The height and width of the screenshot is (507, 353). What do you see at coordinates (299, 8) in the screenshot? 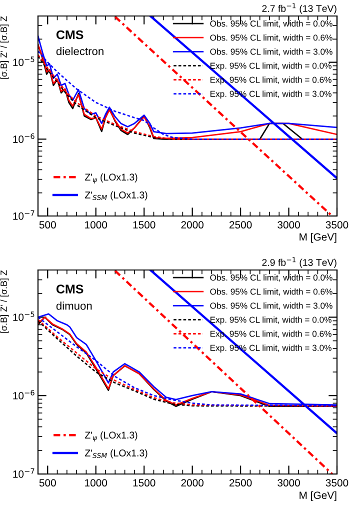
I see `chart-title: 2.7 fb$^{−1}$ (13 TeV)` at bounding box center [299, 8].